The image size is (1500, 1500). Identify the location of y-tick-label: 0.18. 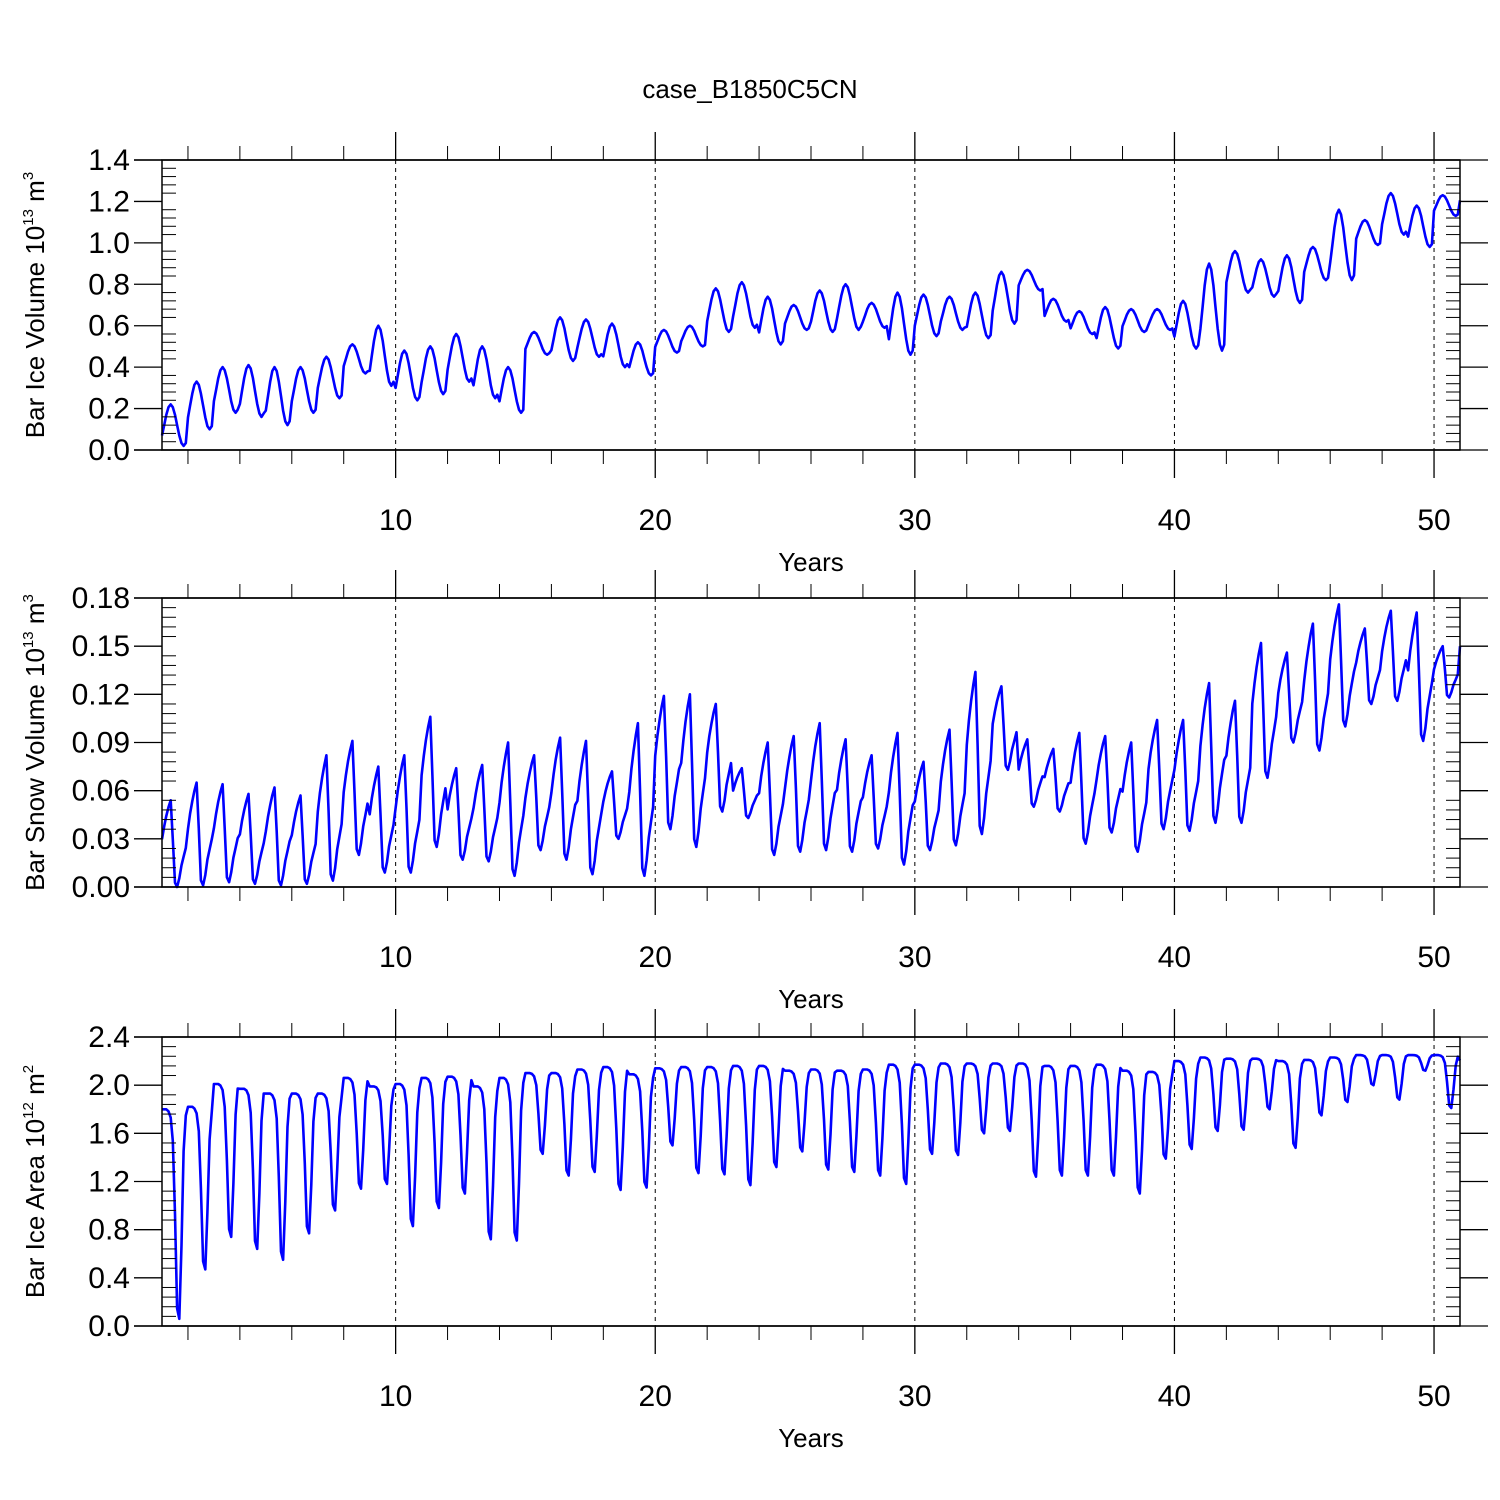
(101, 598).